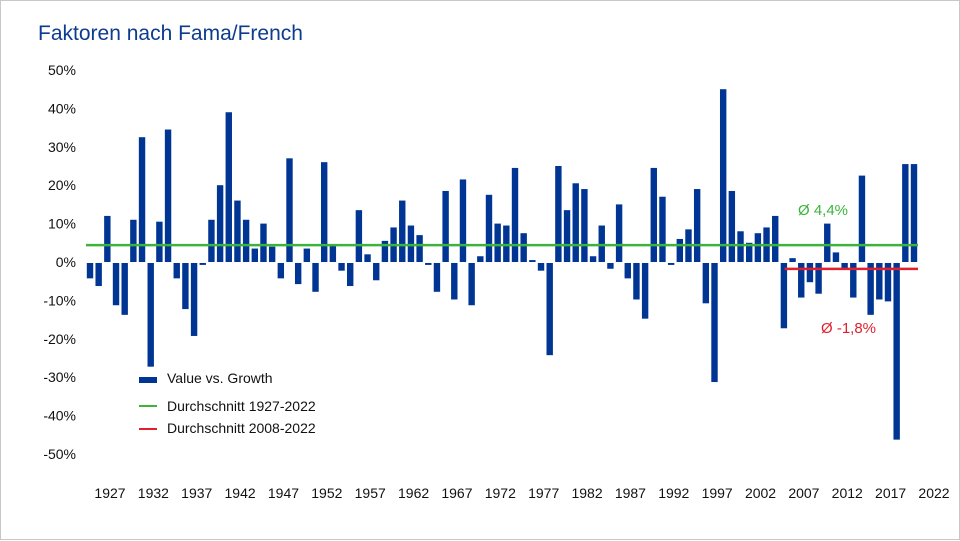  Describe the element at coordinates (480, 259) in the screenshot. I see `bar-1972` at that location.